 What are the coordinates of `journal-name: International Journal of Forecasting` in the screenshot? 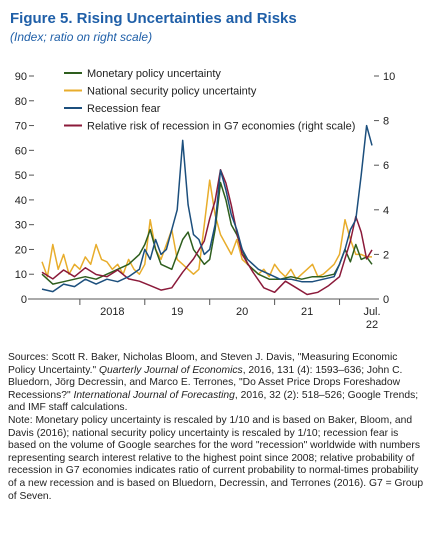 It's located at (154, 395).